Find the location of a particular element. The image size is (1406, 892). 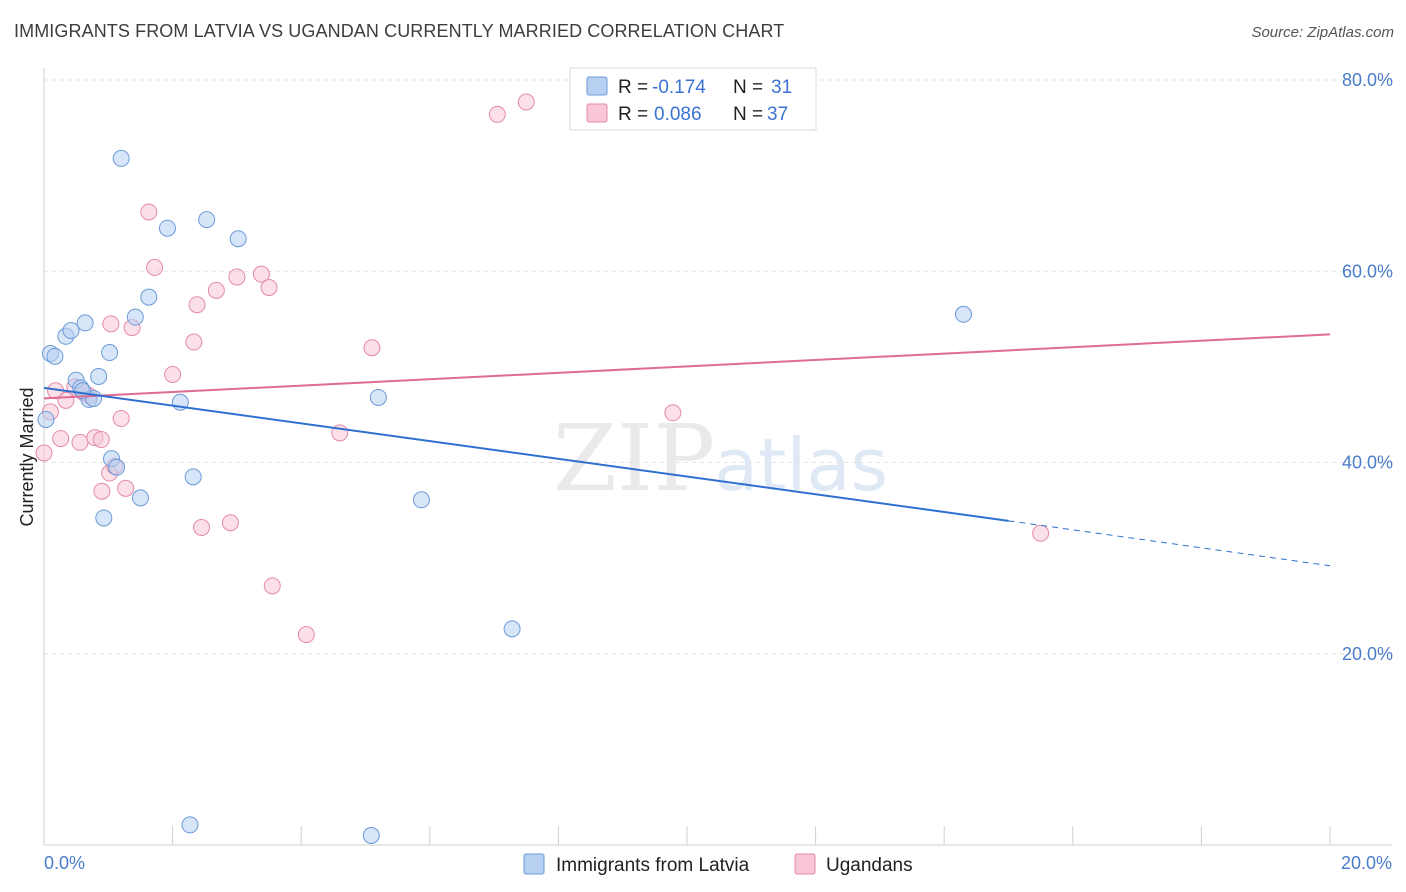

bottom-legend: Immigrants from Latvia Ugandans is located at coordinates (718, 864).